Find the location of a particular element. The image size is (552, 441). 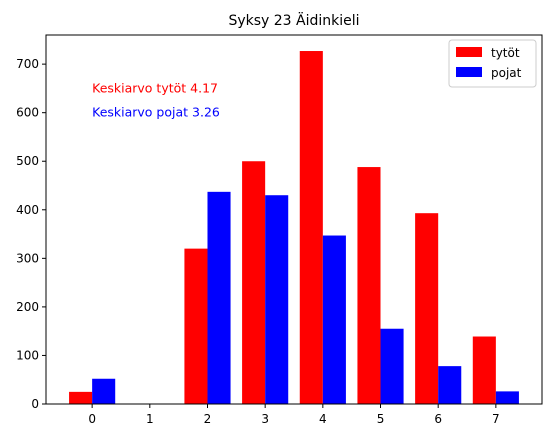

y-tick-label-200: 200 is located at coordinates (27, 307).